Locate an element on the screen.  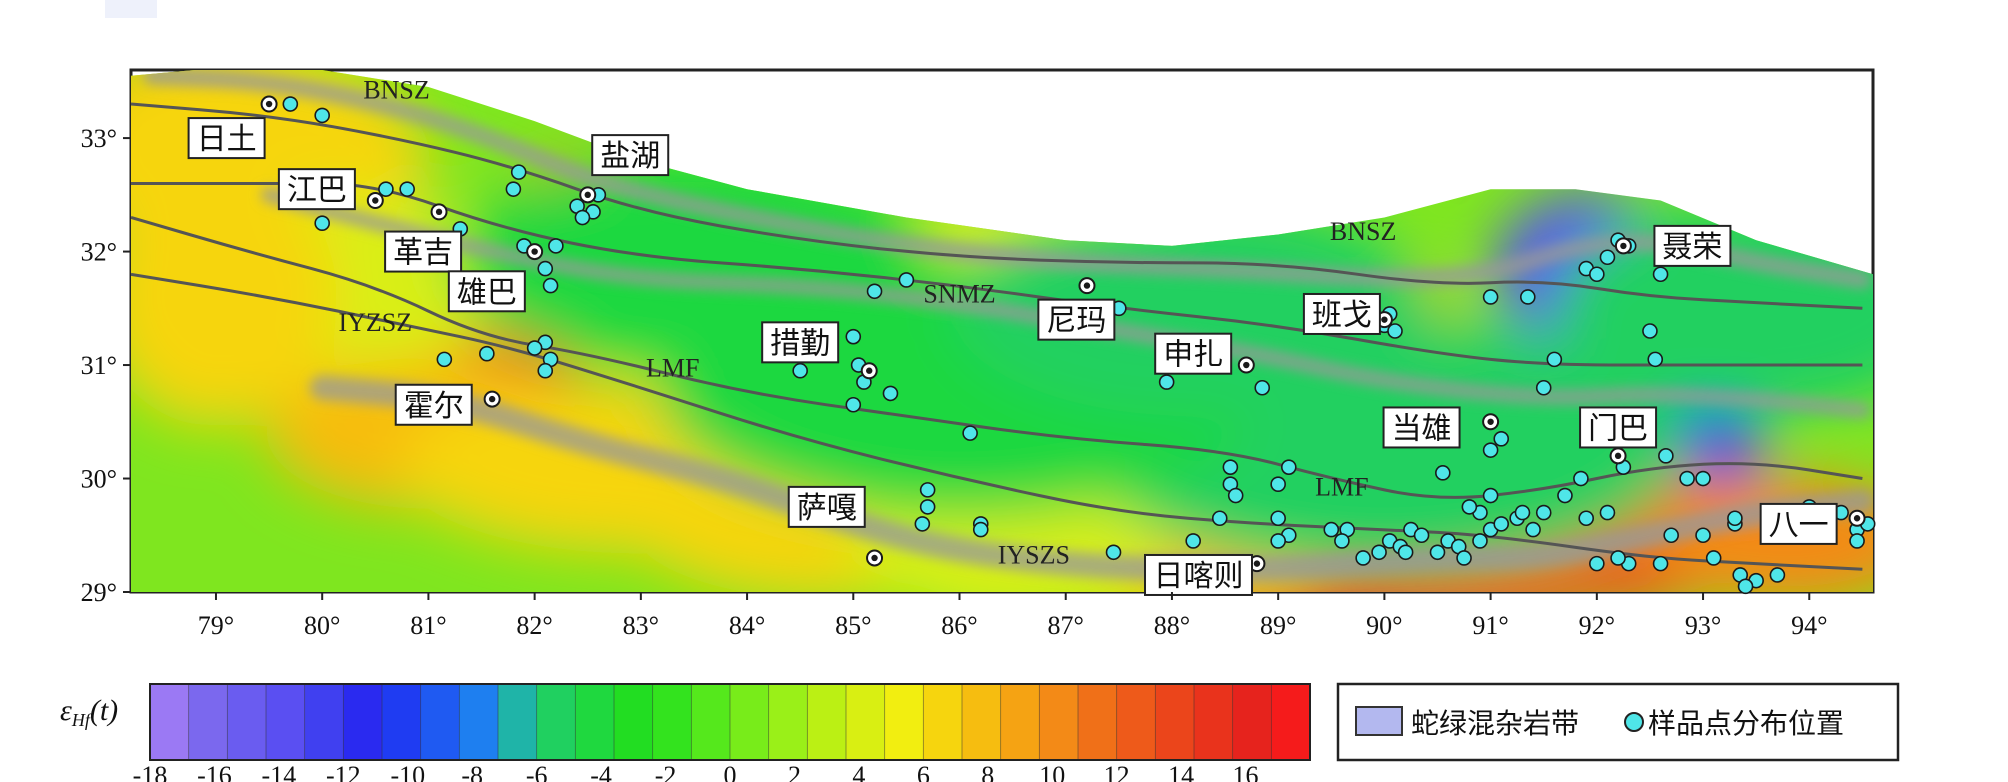
place-label: 江巴 is located at coordinates (316, 189).